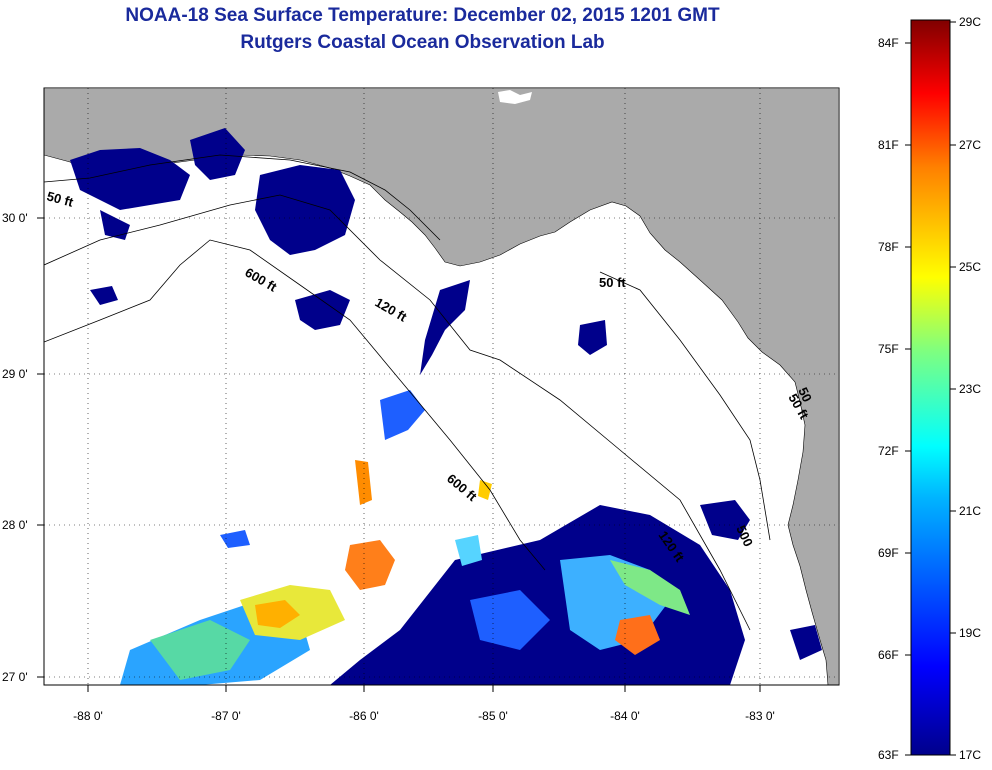  What do you see at coordinates (970, 22) in the screenshot?
I see `colorbar-c-label: 29C` at bounding box center [970, 22].